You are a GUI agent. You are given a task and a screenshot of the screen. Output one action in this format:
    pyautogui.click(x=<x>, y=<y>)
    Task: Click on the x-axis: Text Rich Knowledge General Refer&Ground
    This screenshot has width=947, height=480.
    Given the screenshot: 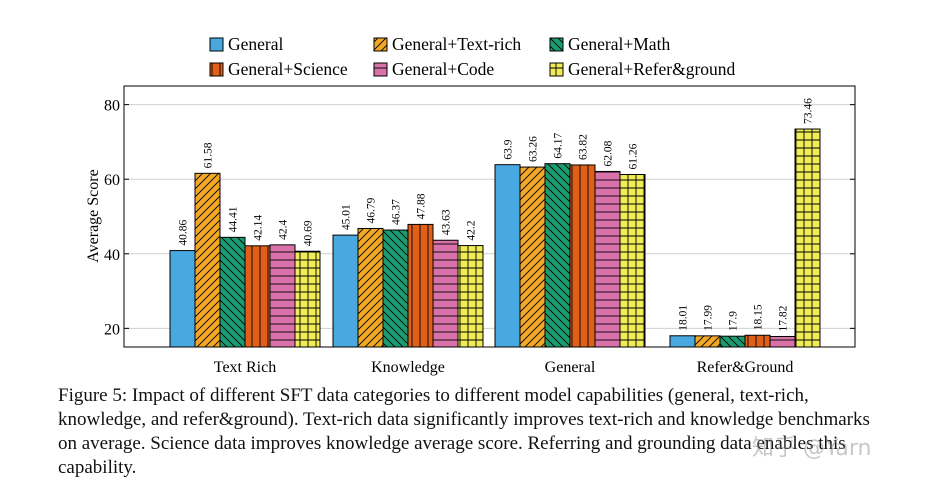 What is the action you would take?
    pyautogui.click(x=504, y=359)
    